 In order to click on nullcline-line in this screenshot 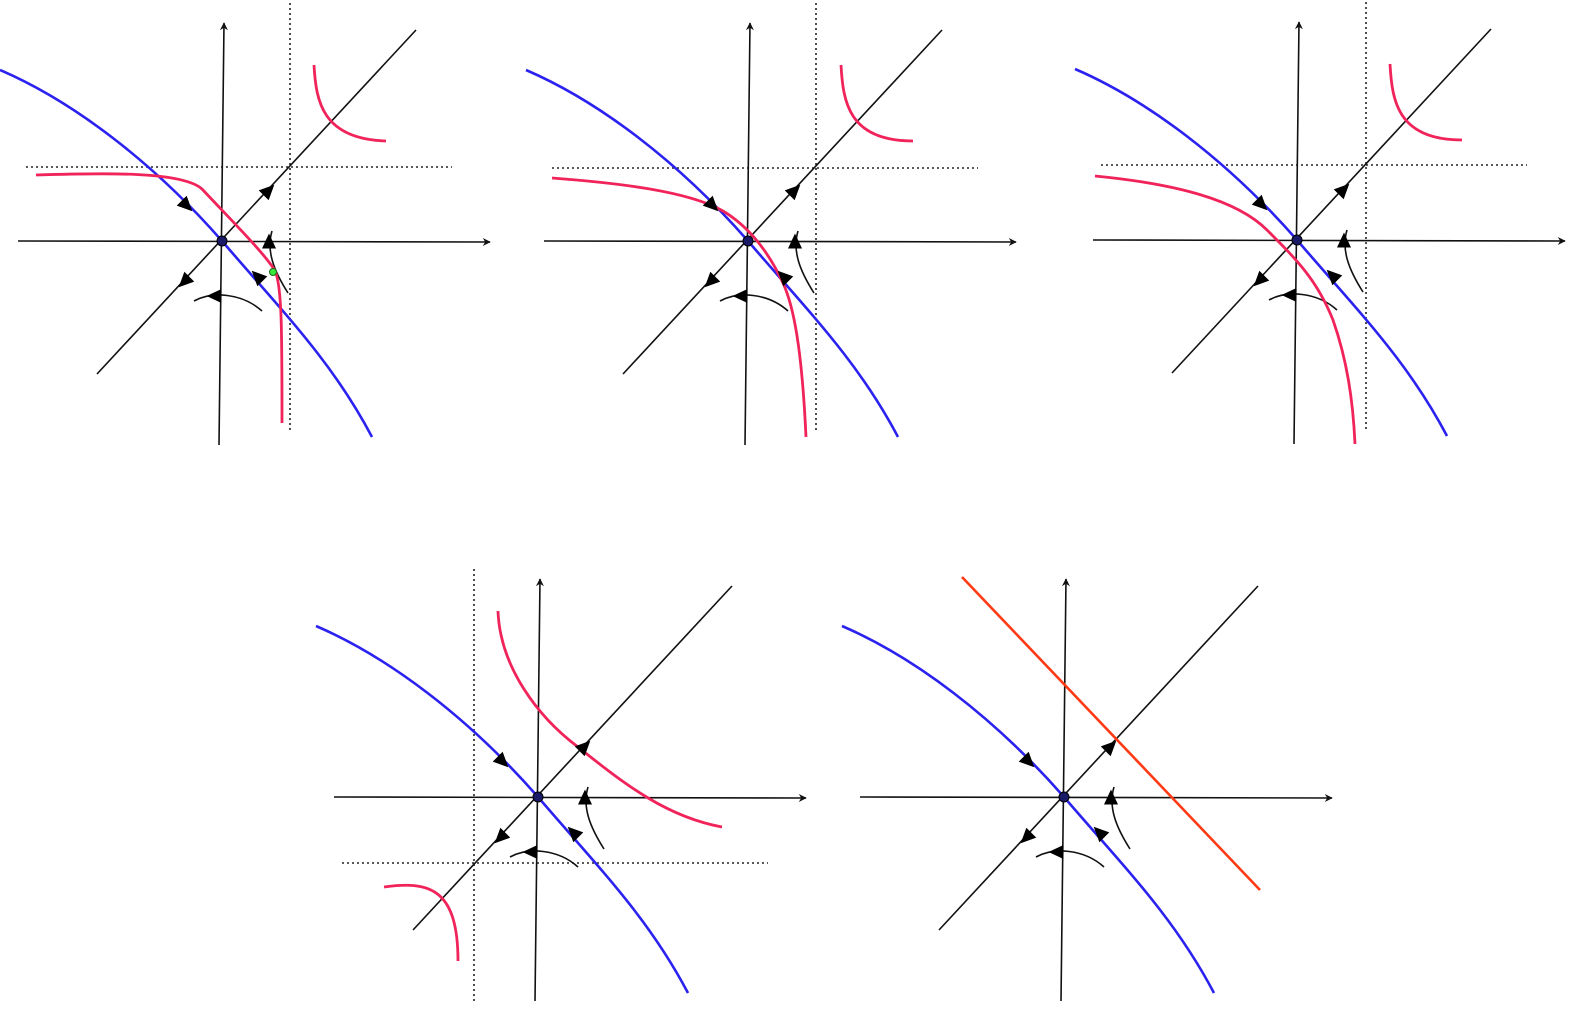, I will do `click(1111, 733)`.